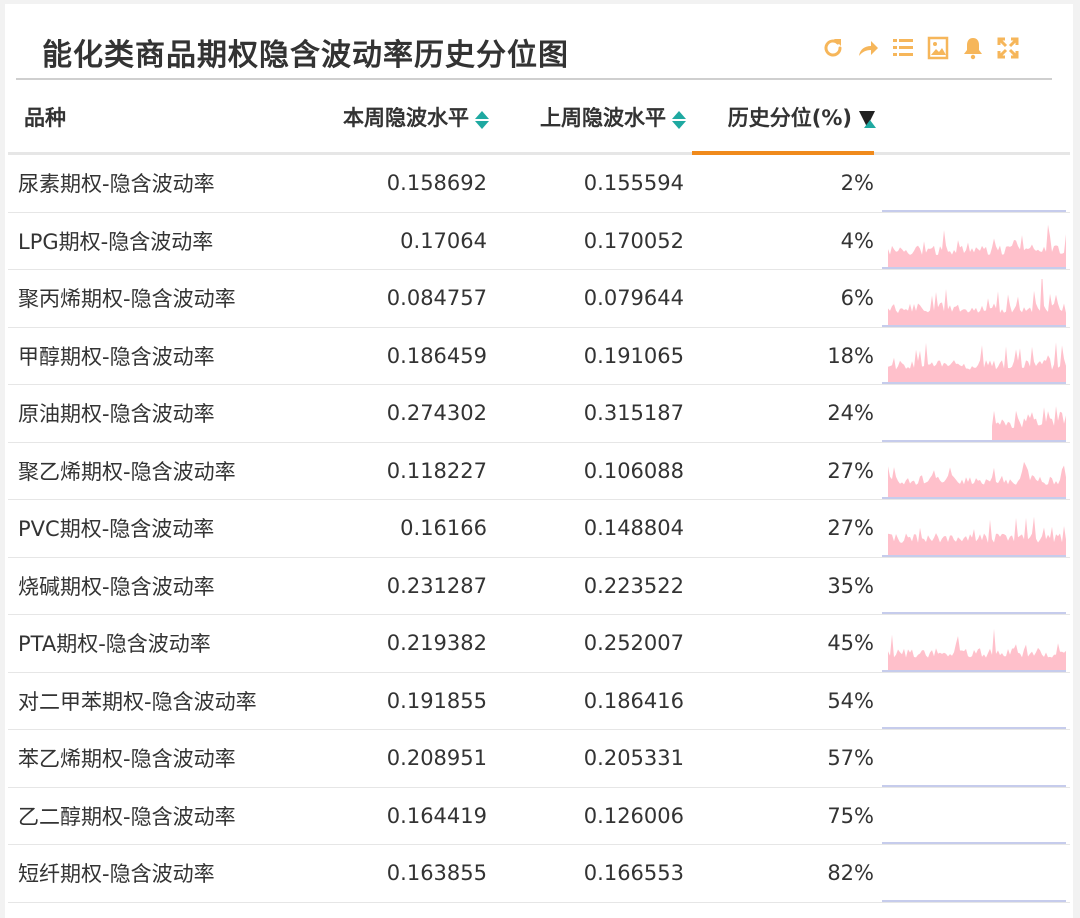  I want to click on table-header-row: 品种 本周隐波水平 上周隐波水平 历史分位(%), so click(539, 118).